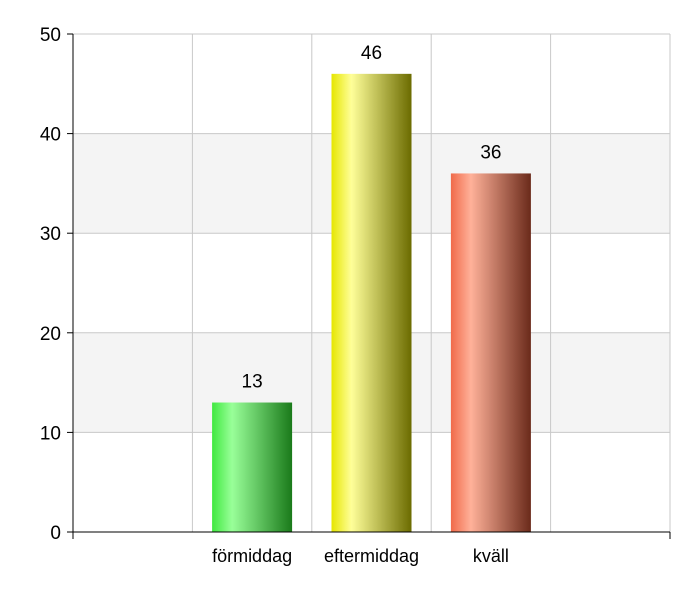 The width and height of the screenshot is (700, 605). I want to click on data-label-0: 13, so click(252, 382).